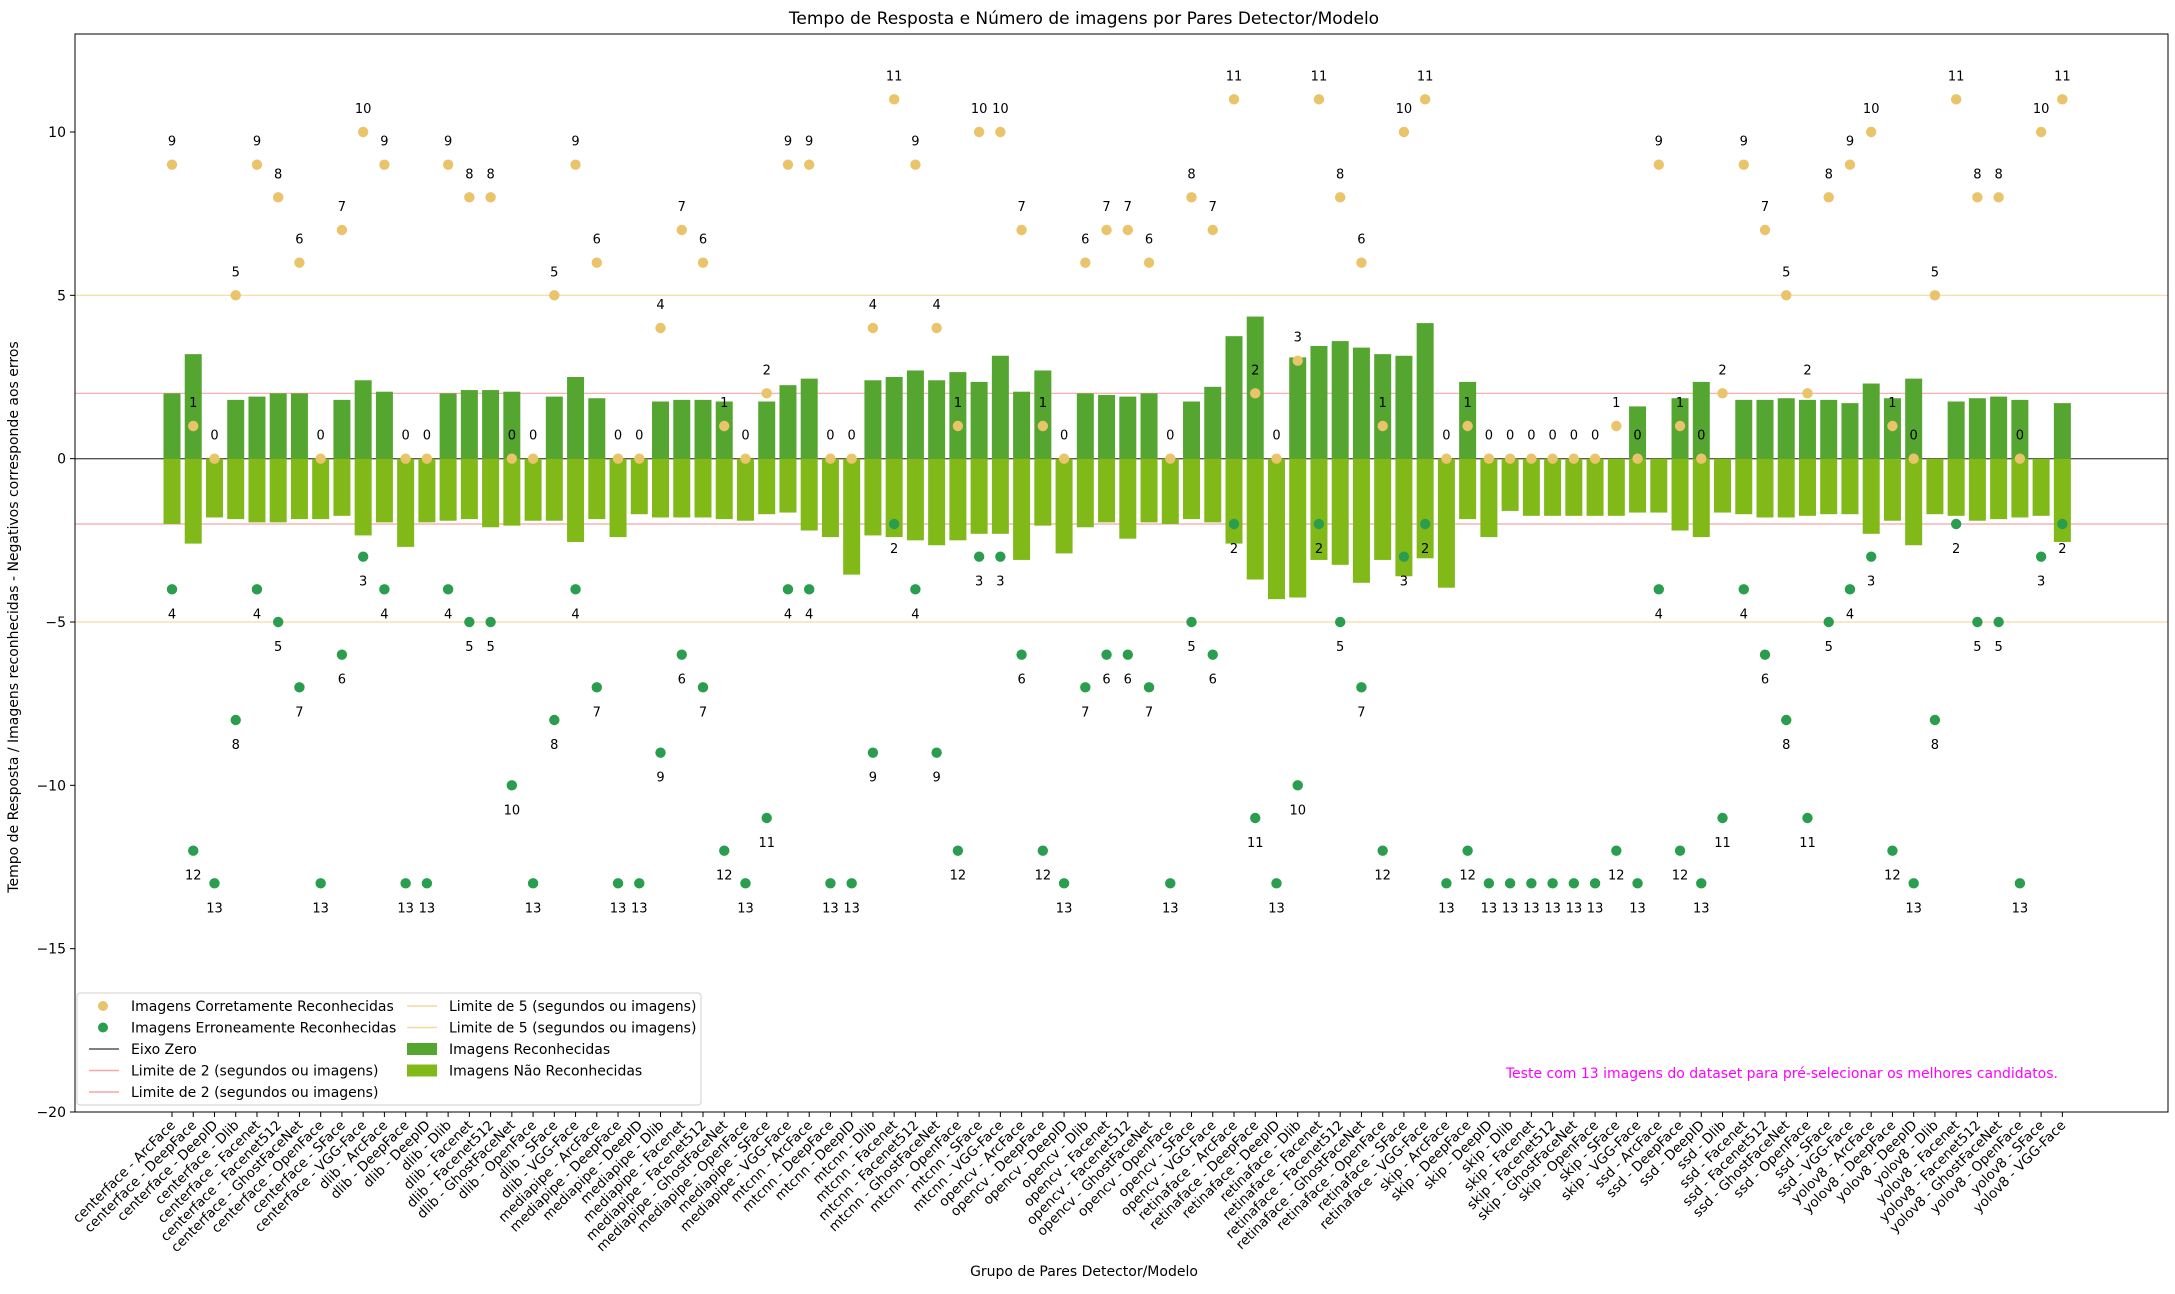 The height and width of the screenshot is (1294, 2175). Describe the element at coordinates (1213, 207) in the screenshot. I see `data-label-correct: 7` at that location.